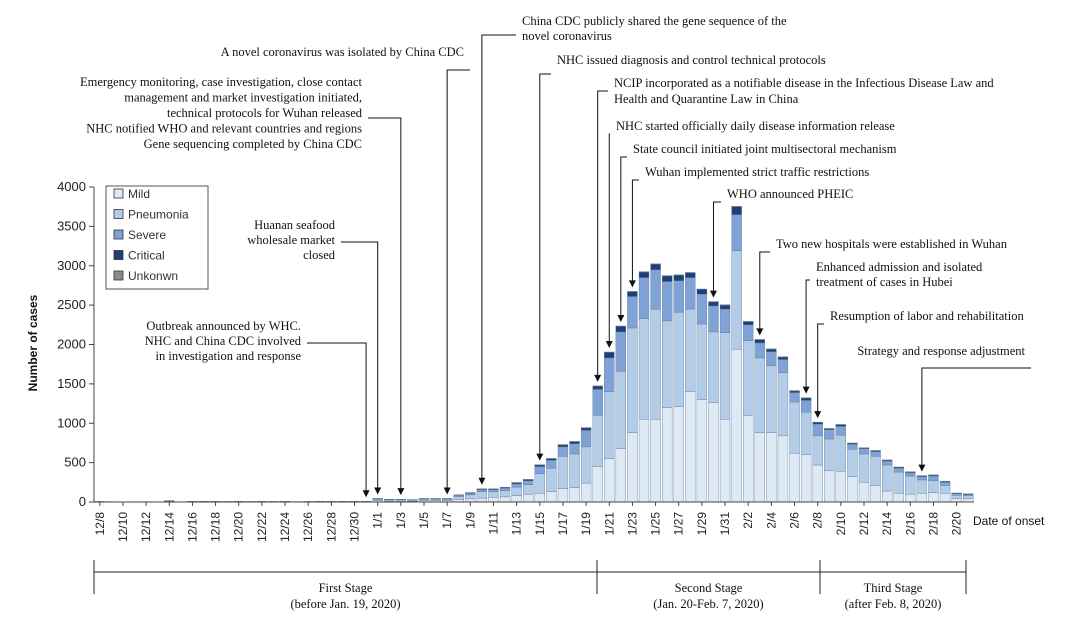  I want to click on annotation-text: technical protocols for Wuhan released, so click(265, 113).